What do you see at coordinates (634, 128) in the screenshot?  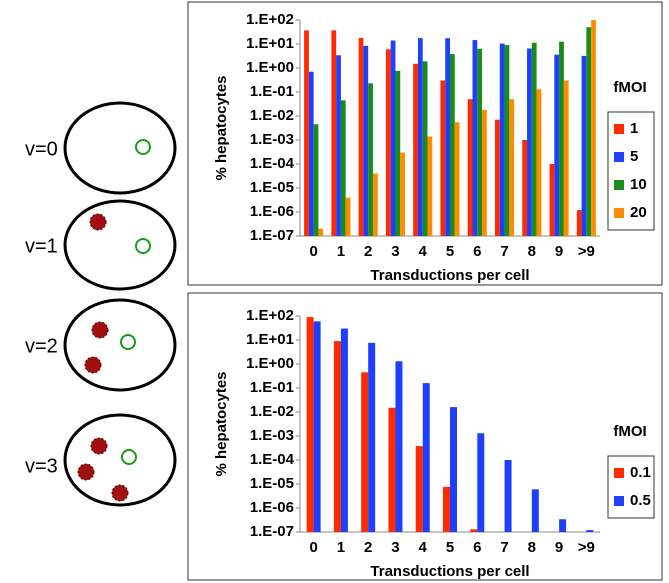 I see `legend-label: 1` at bounding box center [634, 128].